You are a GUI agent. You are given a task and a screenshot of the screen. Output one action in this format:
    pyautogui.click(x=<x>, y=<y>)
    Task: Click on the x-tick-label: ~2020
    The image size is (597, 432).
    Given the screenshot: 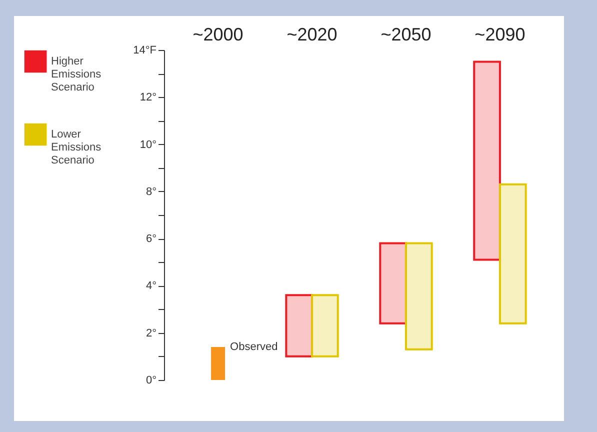 What is the action you would take?
    pyautogui.click(x=312, y=34)
    